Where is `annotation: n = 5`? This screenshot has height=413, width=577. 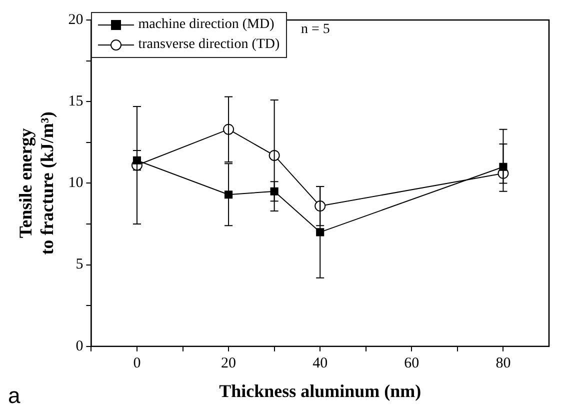 annotation: n = 5 is located at coordinates (315, 30).